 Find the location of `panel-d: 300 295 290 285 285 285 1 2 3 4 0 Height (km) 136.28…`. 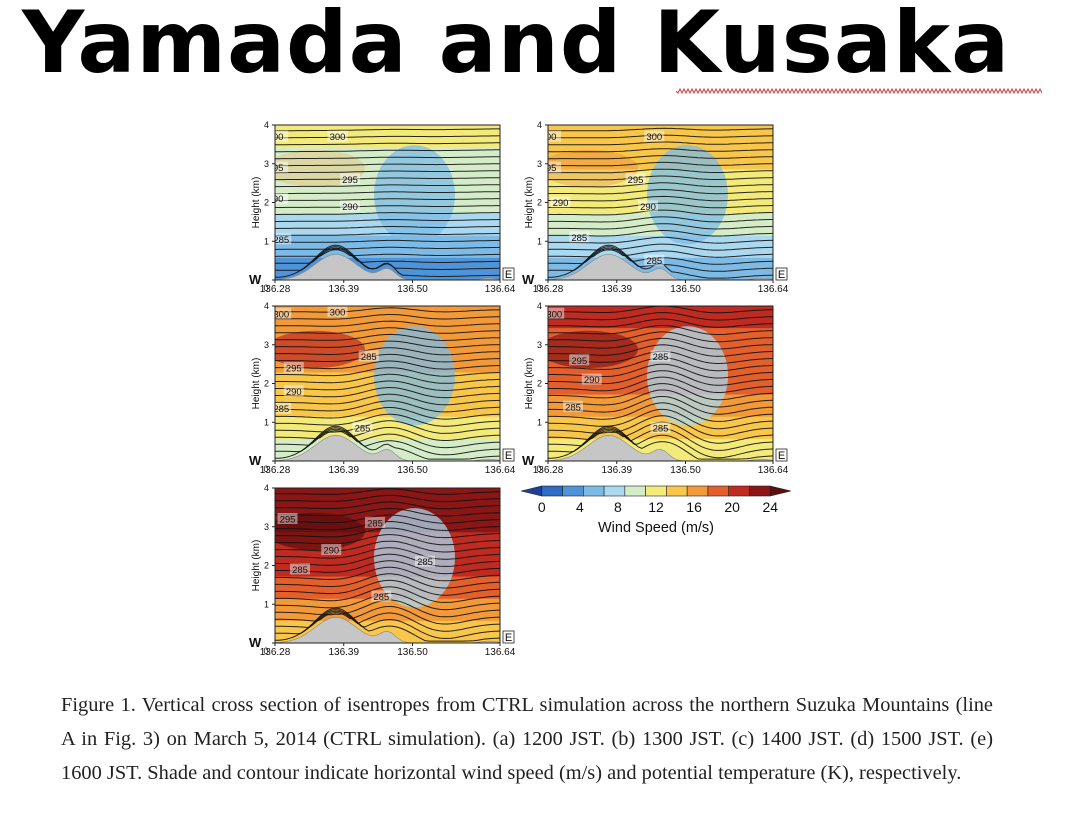

panel-d: 300 295 290 285 285 285 1 2 3 4 0 Height (km) 136.28… is located at coordinates (654, 389).